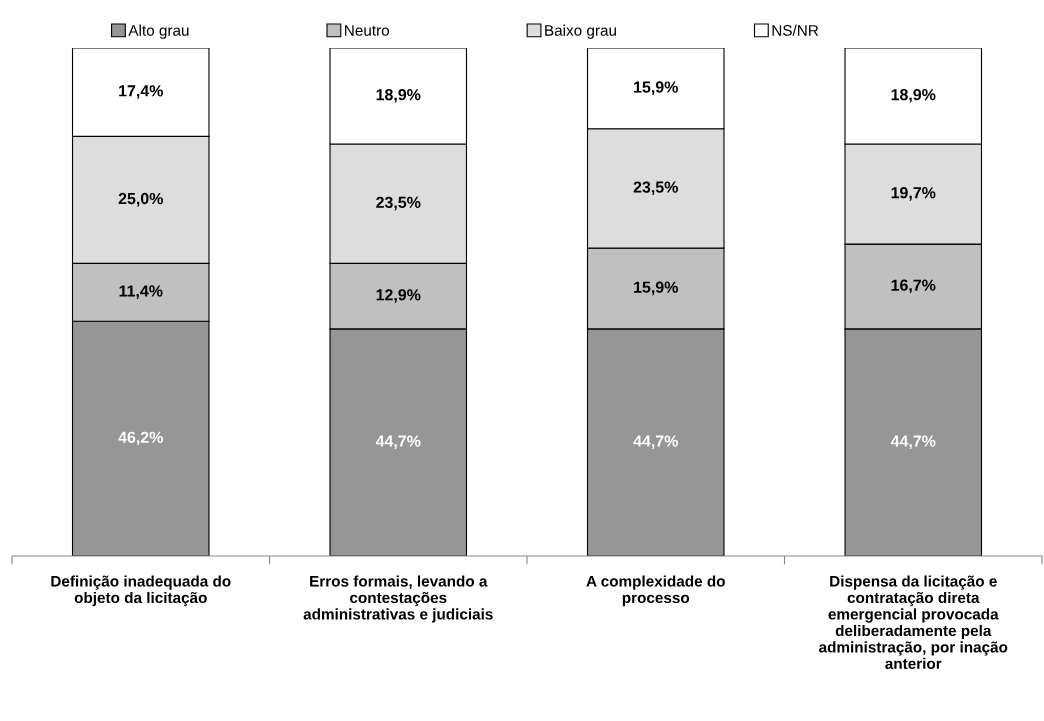 This screenshot has height=721, width=1044. What do you see at coordinates (913, 622) in the screenshot?
I see `x-tick-label: Dispensa da licitação e contratação direta emergencial provocada deliberadamente pela administração, por inação anterior` at bounding box center [913, 622].